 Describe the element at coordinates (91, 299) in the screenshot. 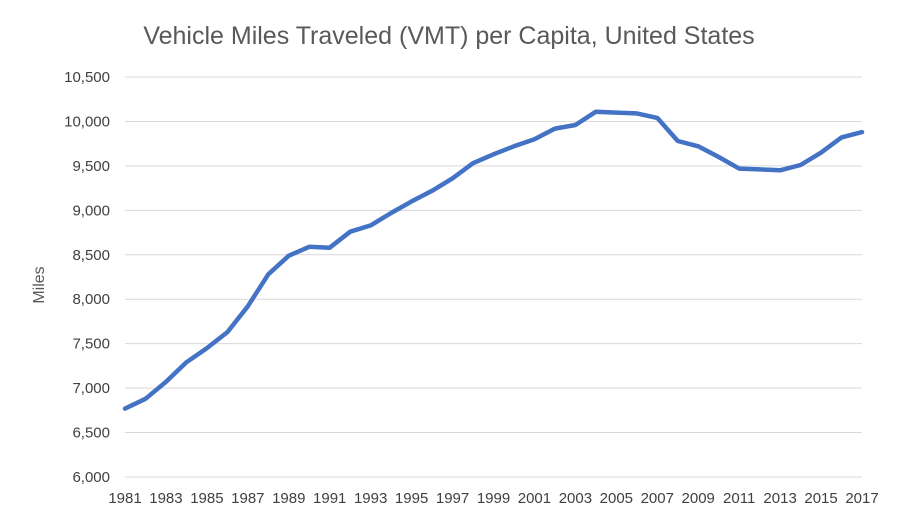

I see `y-tick-label: 8,000` at that location.